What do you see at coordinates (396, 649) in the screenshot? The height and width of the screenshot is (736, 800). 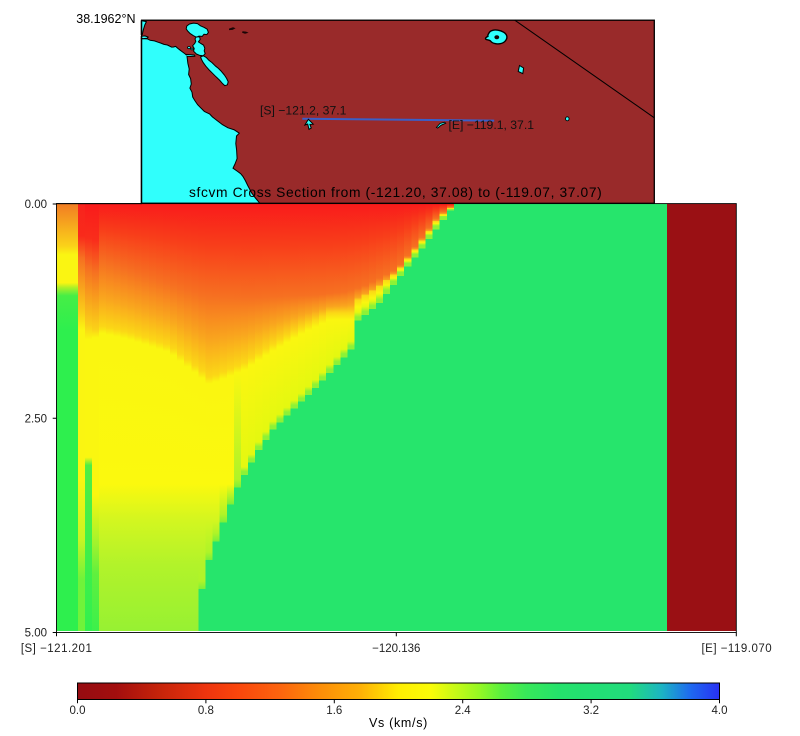 I see `svg-text: −120.136` at bounding box center [396, 649].